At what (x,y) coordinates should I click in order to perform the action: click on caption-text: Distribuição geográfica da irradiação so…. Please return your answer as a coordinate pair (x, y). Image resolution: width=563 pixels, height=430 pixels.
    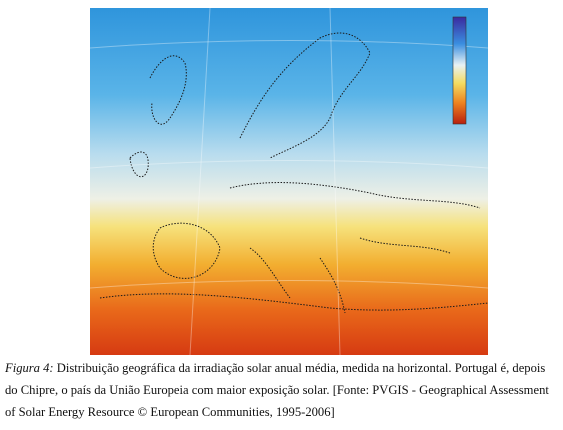
    Looking at the image, I should click on (277, 390).